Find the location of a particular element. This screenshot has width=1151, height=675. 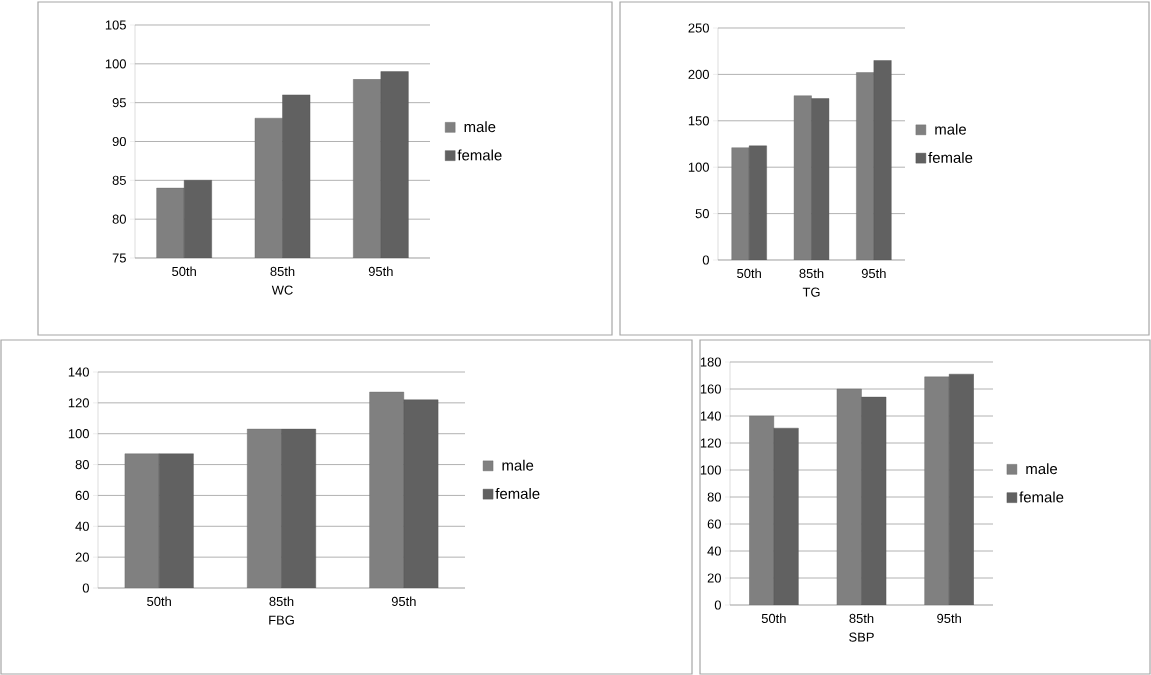

y-tick-label: 250 is located at coordinates (698, 28).